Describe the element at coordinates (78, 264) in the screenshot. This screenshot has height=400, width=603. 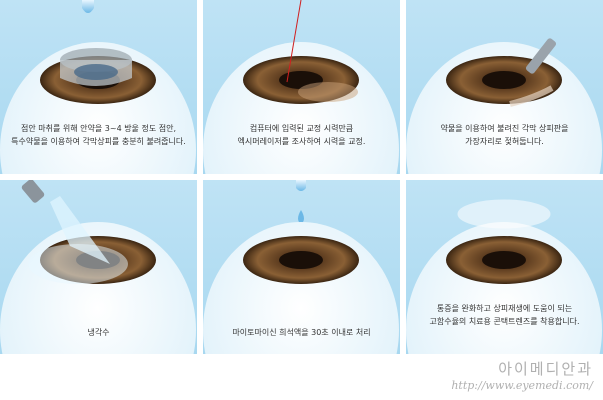
I see `water-splash` at that location.